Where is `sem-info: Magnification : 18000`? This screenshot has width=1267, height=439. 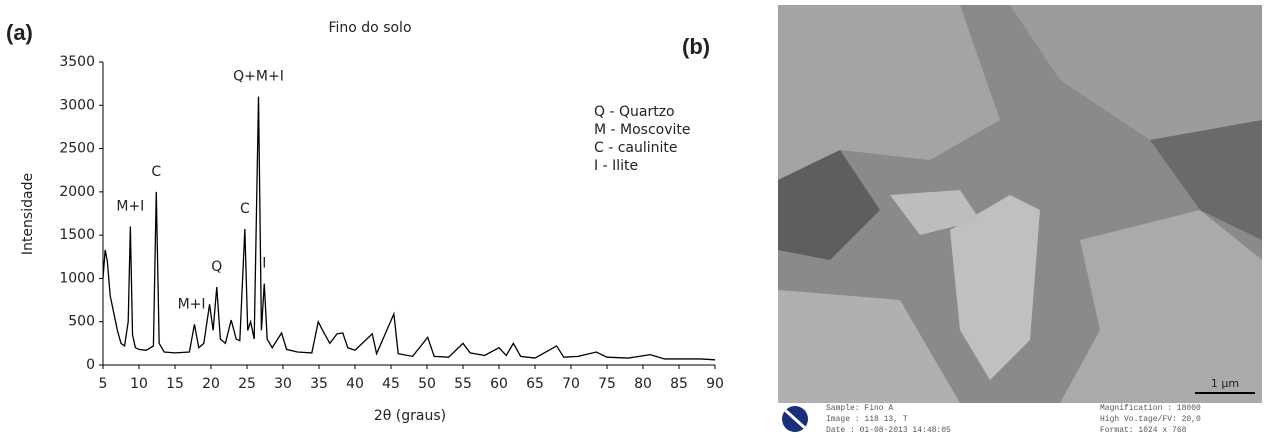
sem-info: Magnification : 18000 is located at coordinates (1150, 408).